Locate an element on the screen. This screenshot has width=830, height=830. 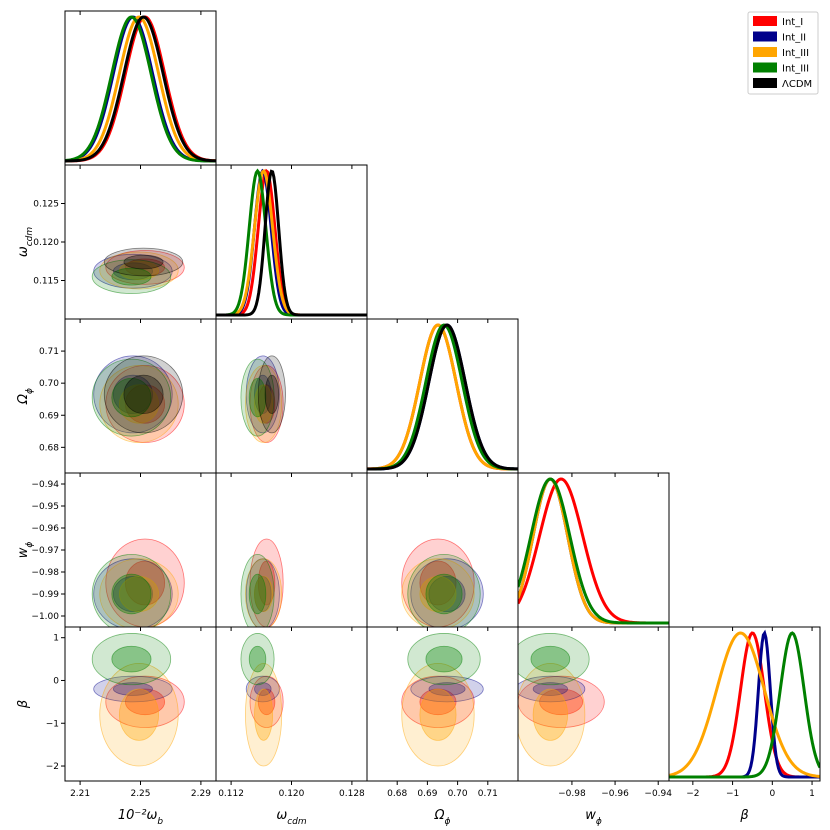
marginal-omega_b--cdm-4 is located at coordinates (140, 89).